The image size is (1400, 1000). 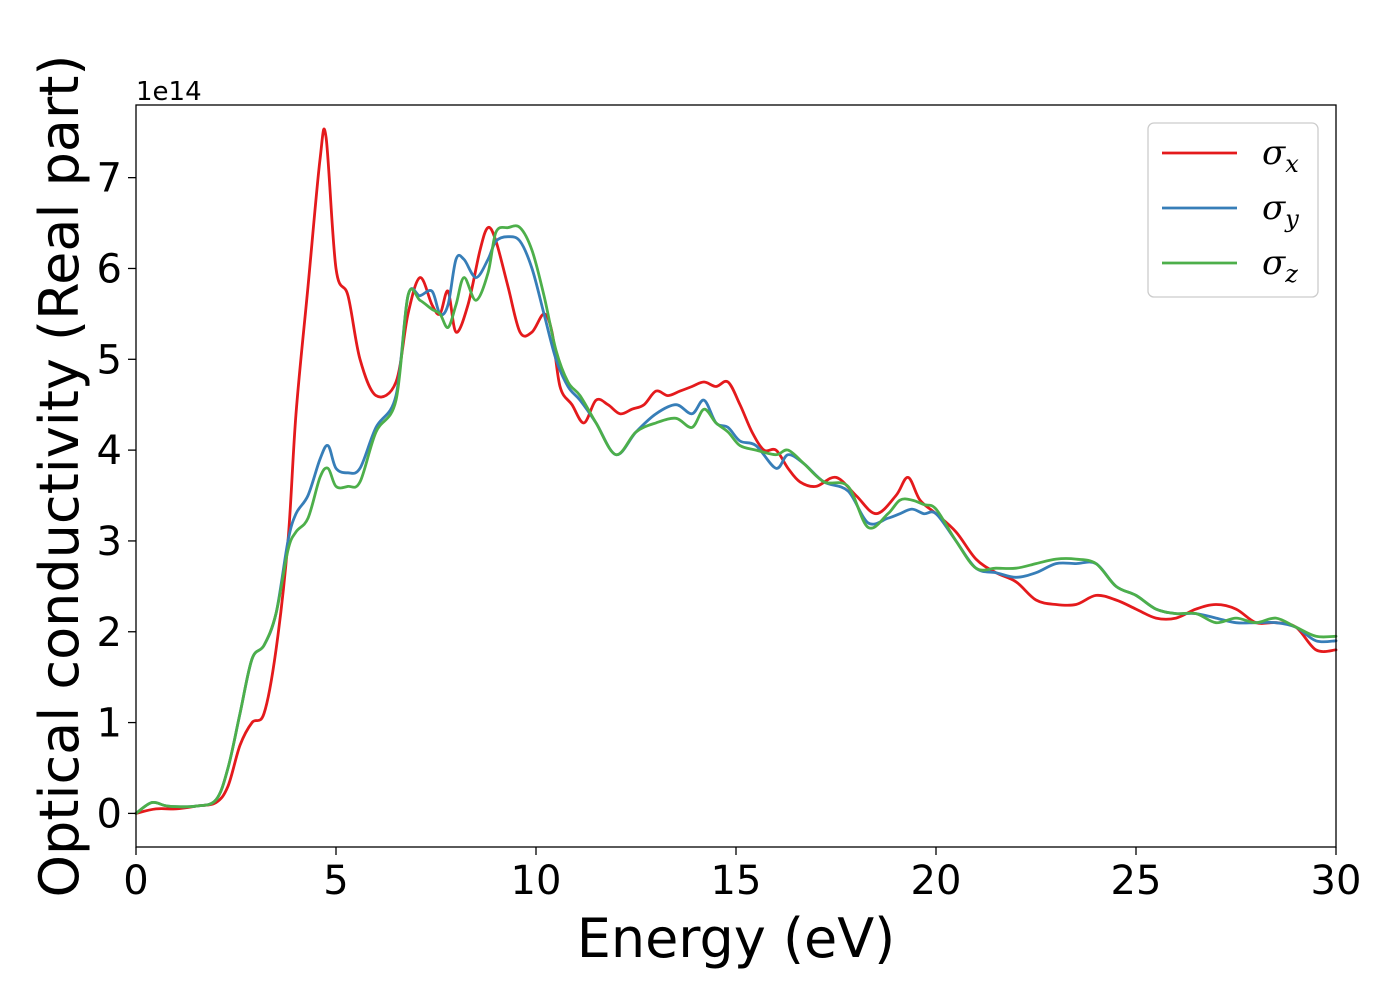 What do you see at coordinates (1136, 881) in the screenshot?
I see `x-tick-label: 25` at bounding box center [1136, 881].